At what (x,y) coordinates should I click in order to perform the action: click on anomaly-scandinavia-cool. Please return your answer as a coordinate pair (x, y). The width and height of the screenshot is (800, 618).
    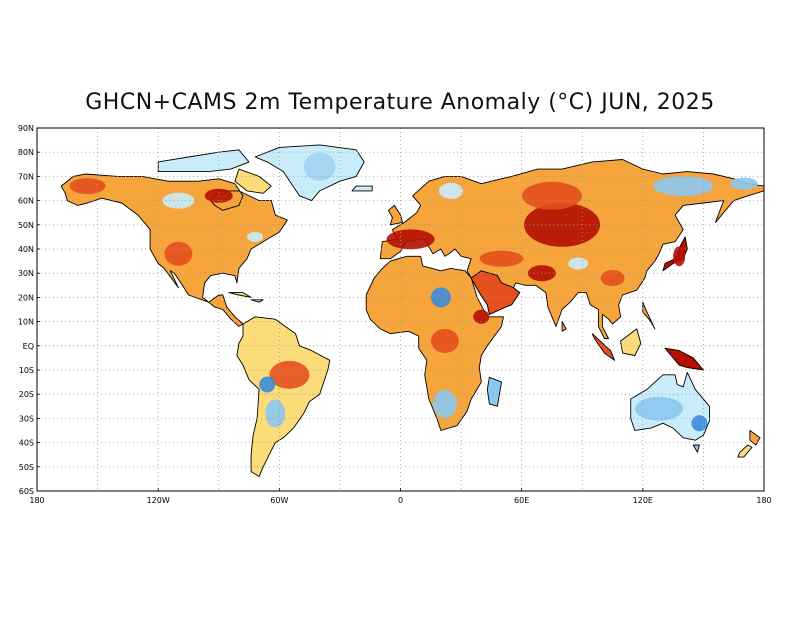
    Looking at the image, I should click on (450, 190).